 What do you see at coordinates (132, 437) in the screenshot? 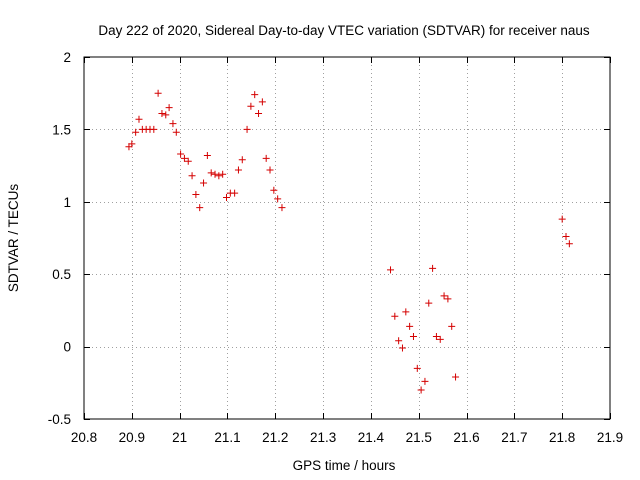
I see `x-tick-label: 20.9` at bounding box center [132, 437].